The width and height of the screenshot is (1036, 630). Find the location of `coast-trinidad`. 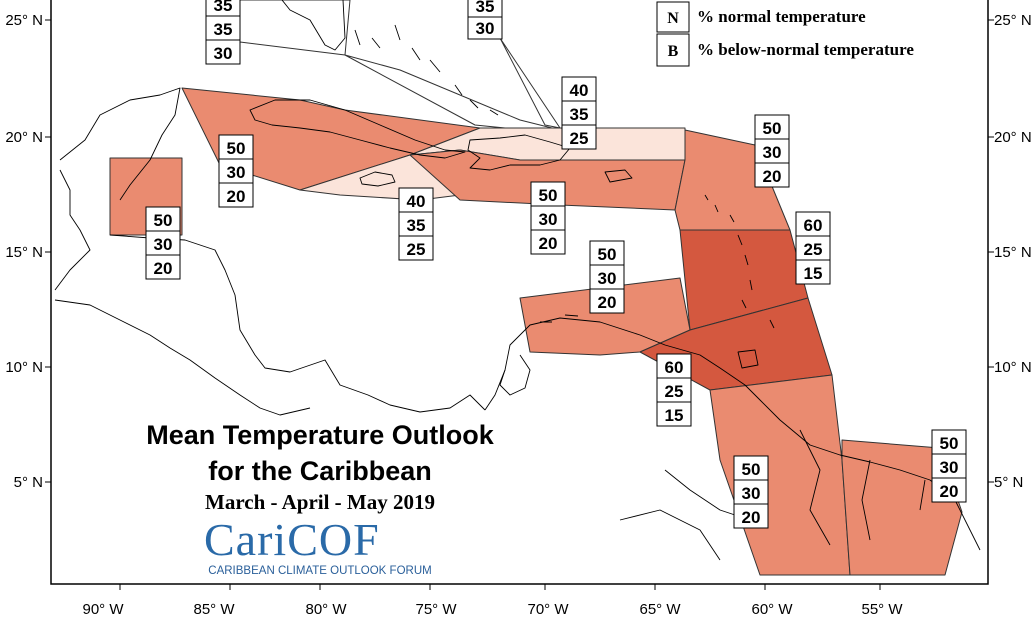

coast-trinidad is located at coordinates (748, 359).